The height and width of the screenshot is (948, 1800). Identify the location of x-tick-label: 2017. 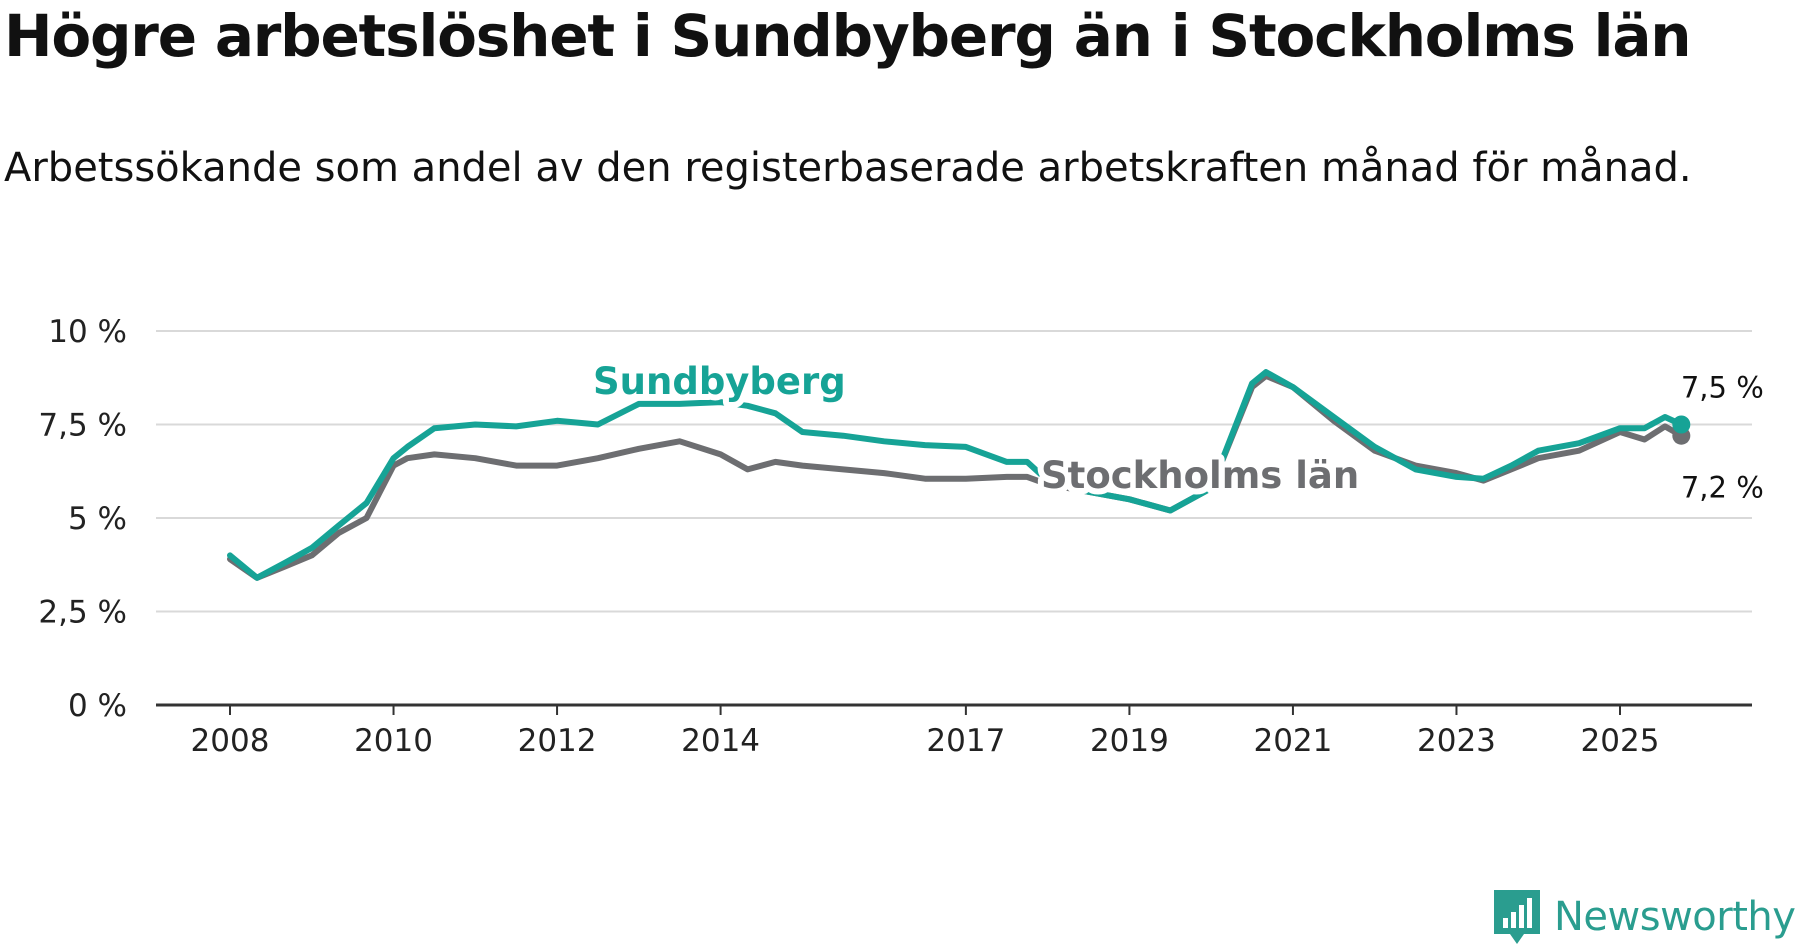
(965, 741).